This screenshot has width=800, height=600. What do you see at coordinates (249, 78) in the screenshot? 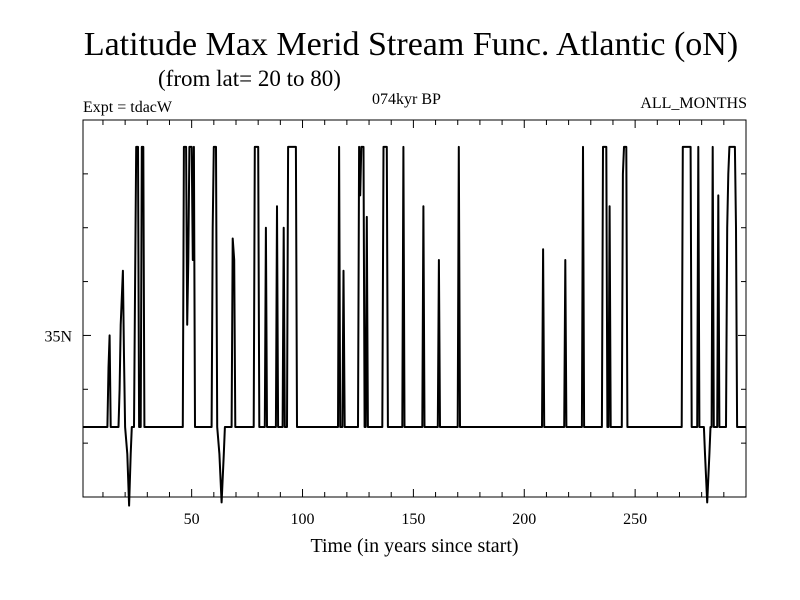
I see `chart-subtitle: (from lat= 20 to 80)` at bounding box center [249, 78].